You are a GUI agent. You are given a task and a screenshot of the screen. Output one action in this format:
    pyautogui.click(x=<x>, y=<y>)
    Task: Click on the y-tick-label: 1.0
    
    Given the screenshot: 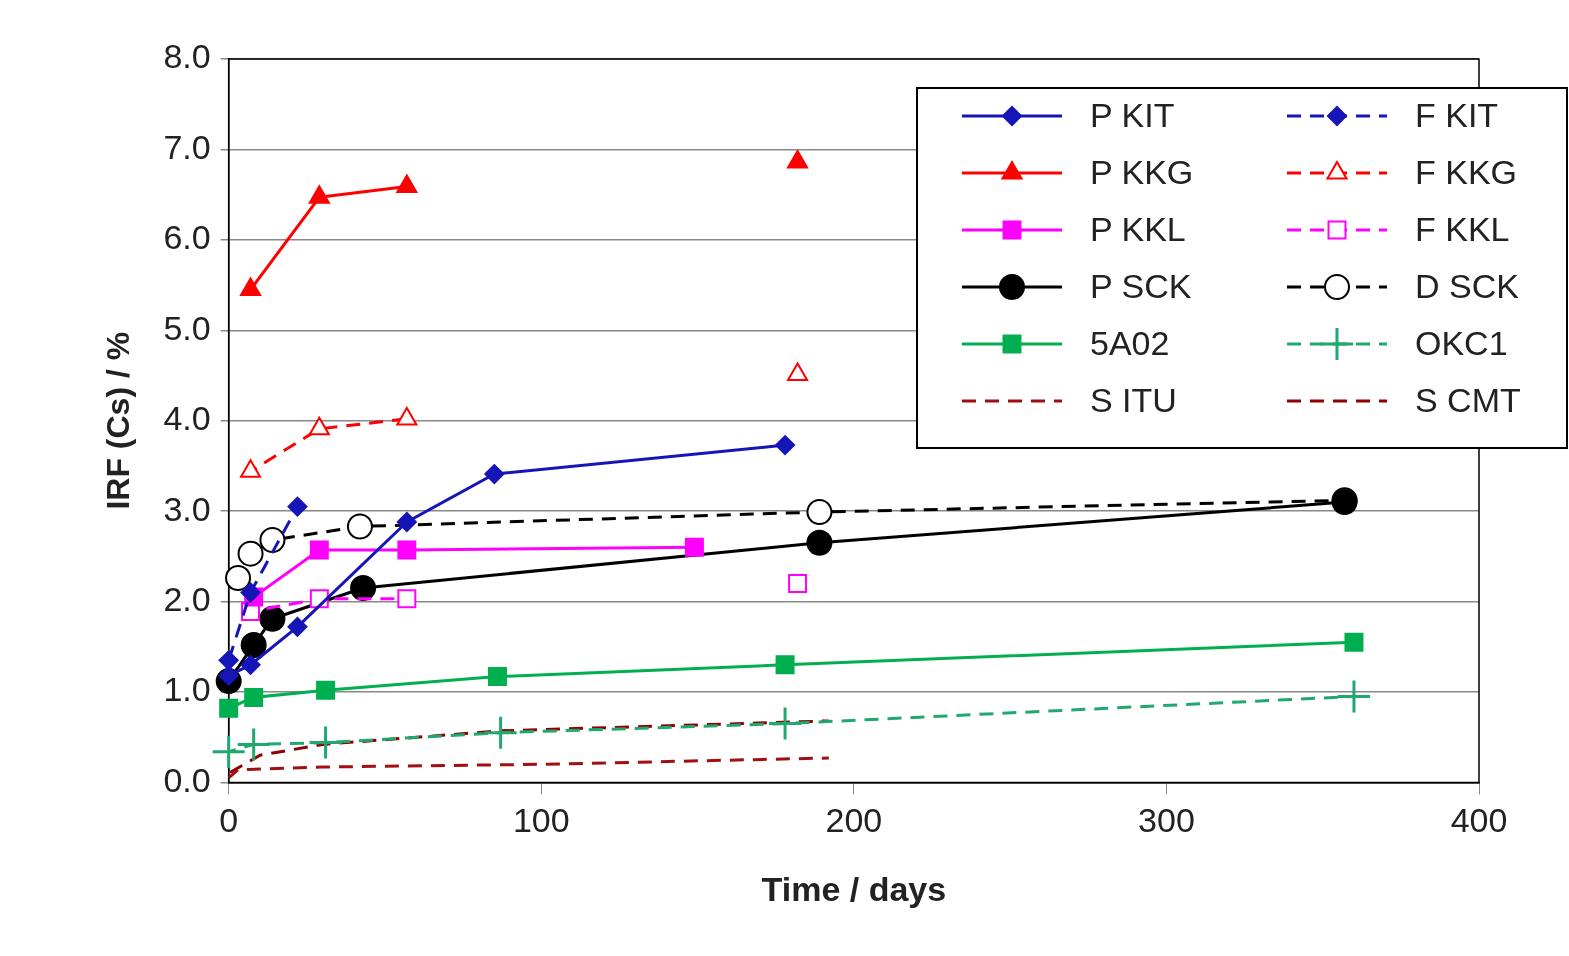 What is the action you would take?
    pyautogui.click(x=187, y=689)
    